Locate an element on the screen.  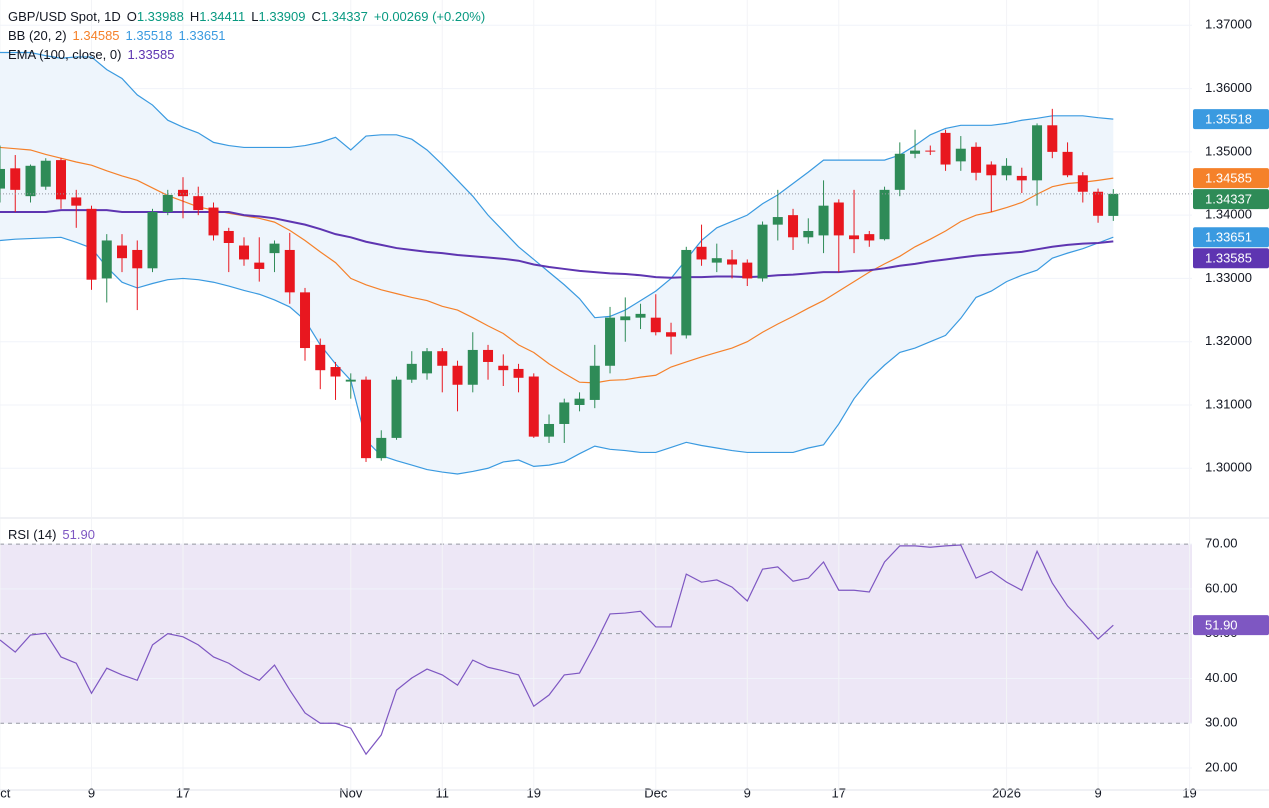
symbol-name: GBP/USD Spot, 1D is located at coordinates (64, 16).